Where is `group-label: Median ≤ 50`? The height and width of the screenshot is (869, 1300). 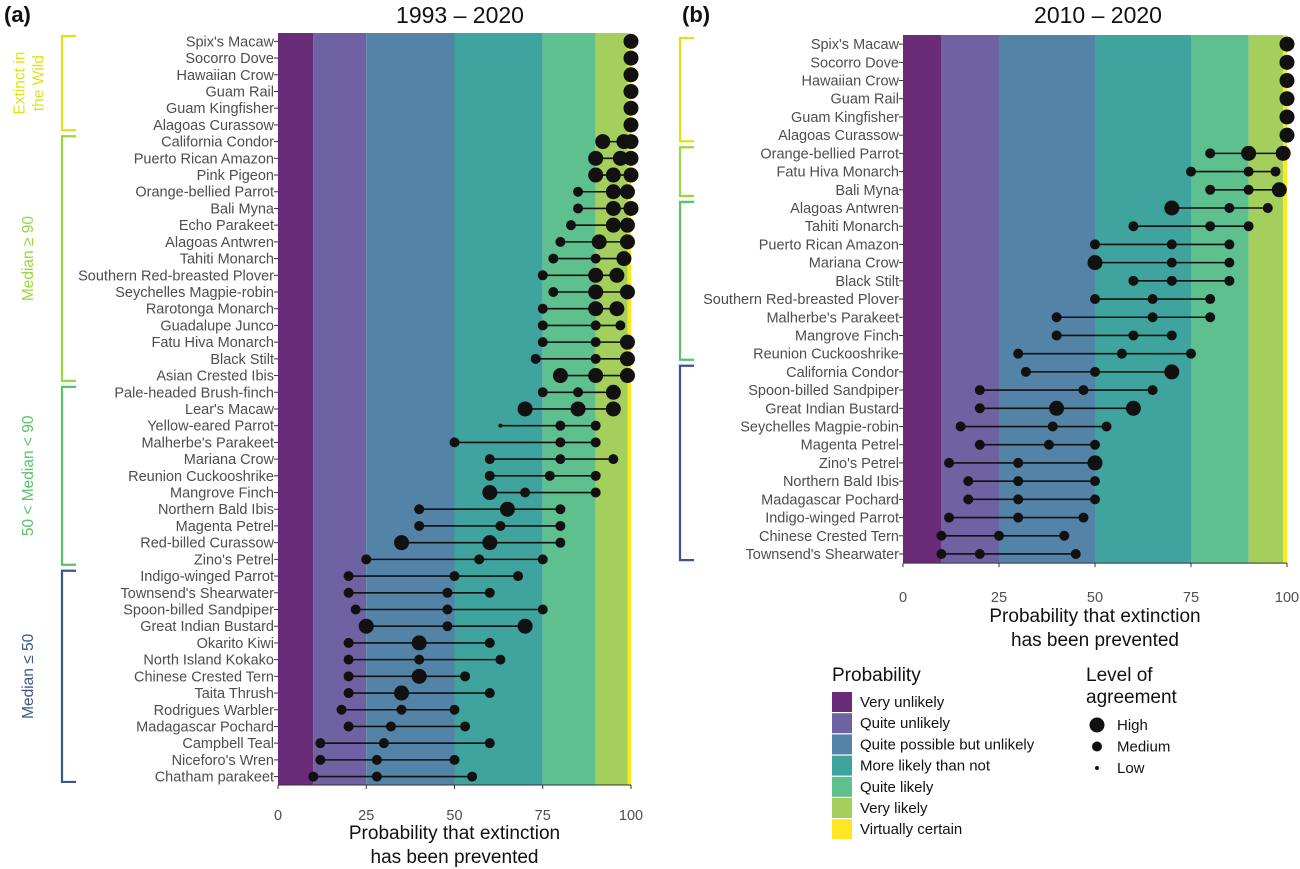 group-label: Median ≤ 50 is located at coordinates (28, 676).